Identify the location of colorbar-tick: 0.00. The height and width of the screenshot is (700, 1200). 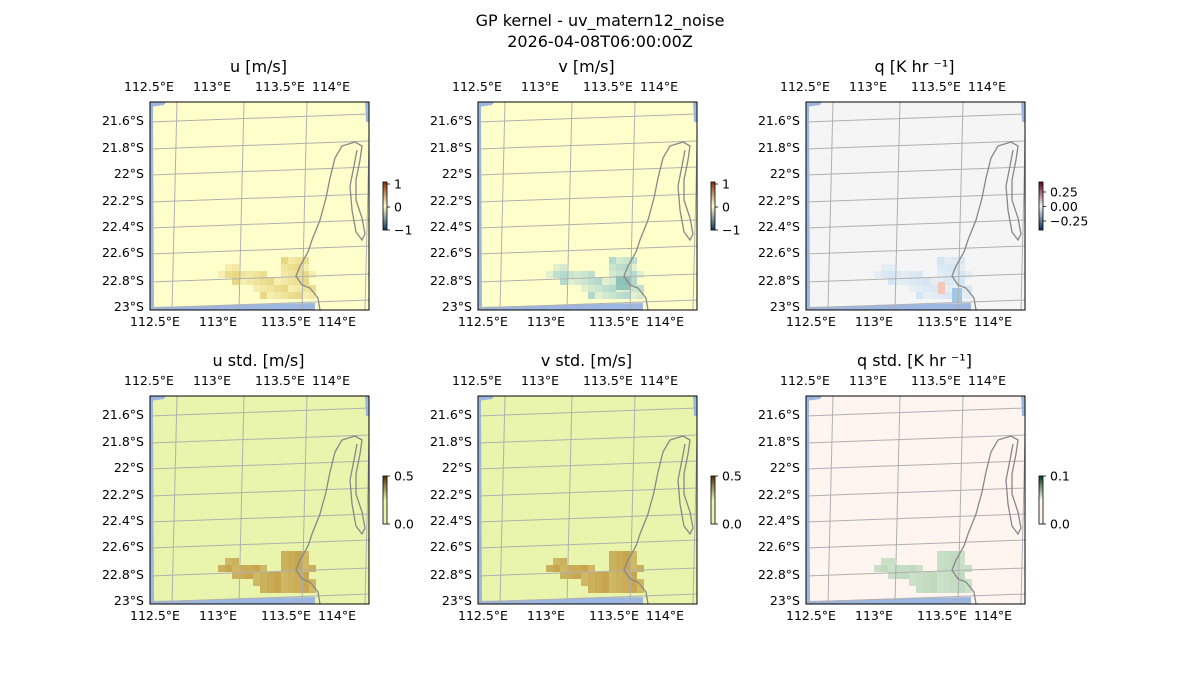
(1064, 206).